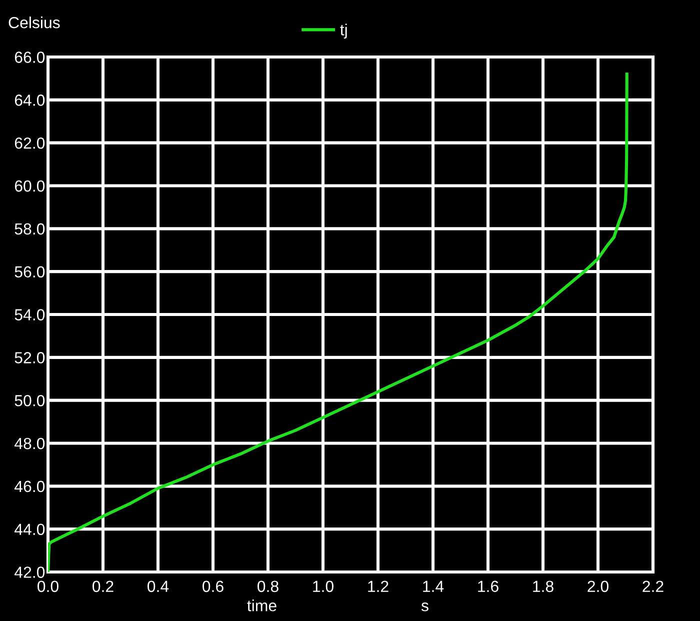 The height and width of the screenshot is (621, 700). Describe the element at coordinates (598, 586) in the screenshot. I see `x-tick-label: 2.0` at that location.